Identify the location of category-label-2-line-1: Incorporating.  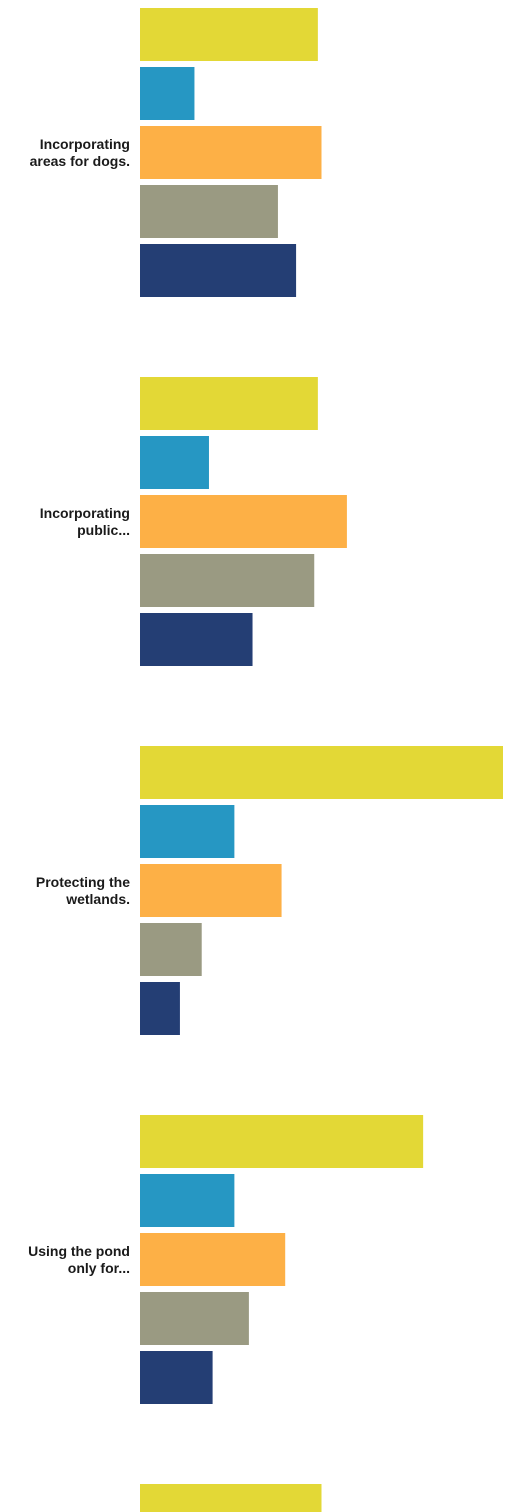
(85, 513).